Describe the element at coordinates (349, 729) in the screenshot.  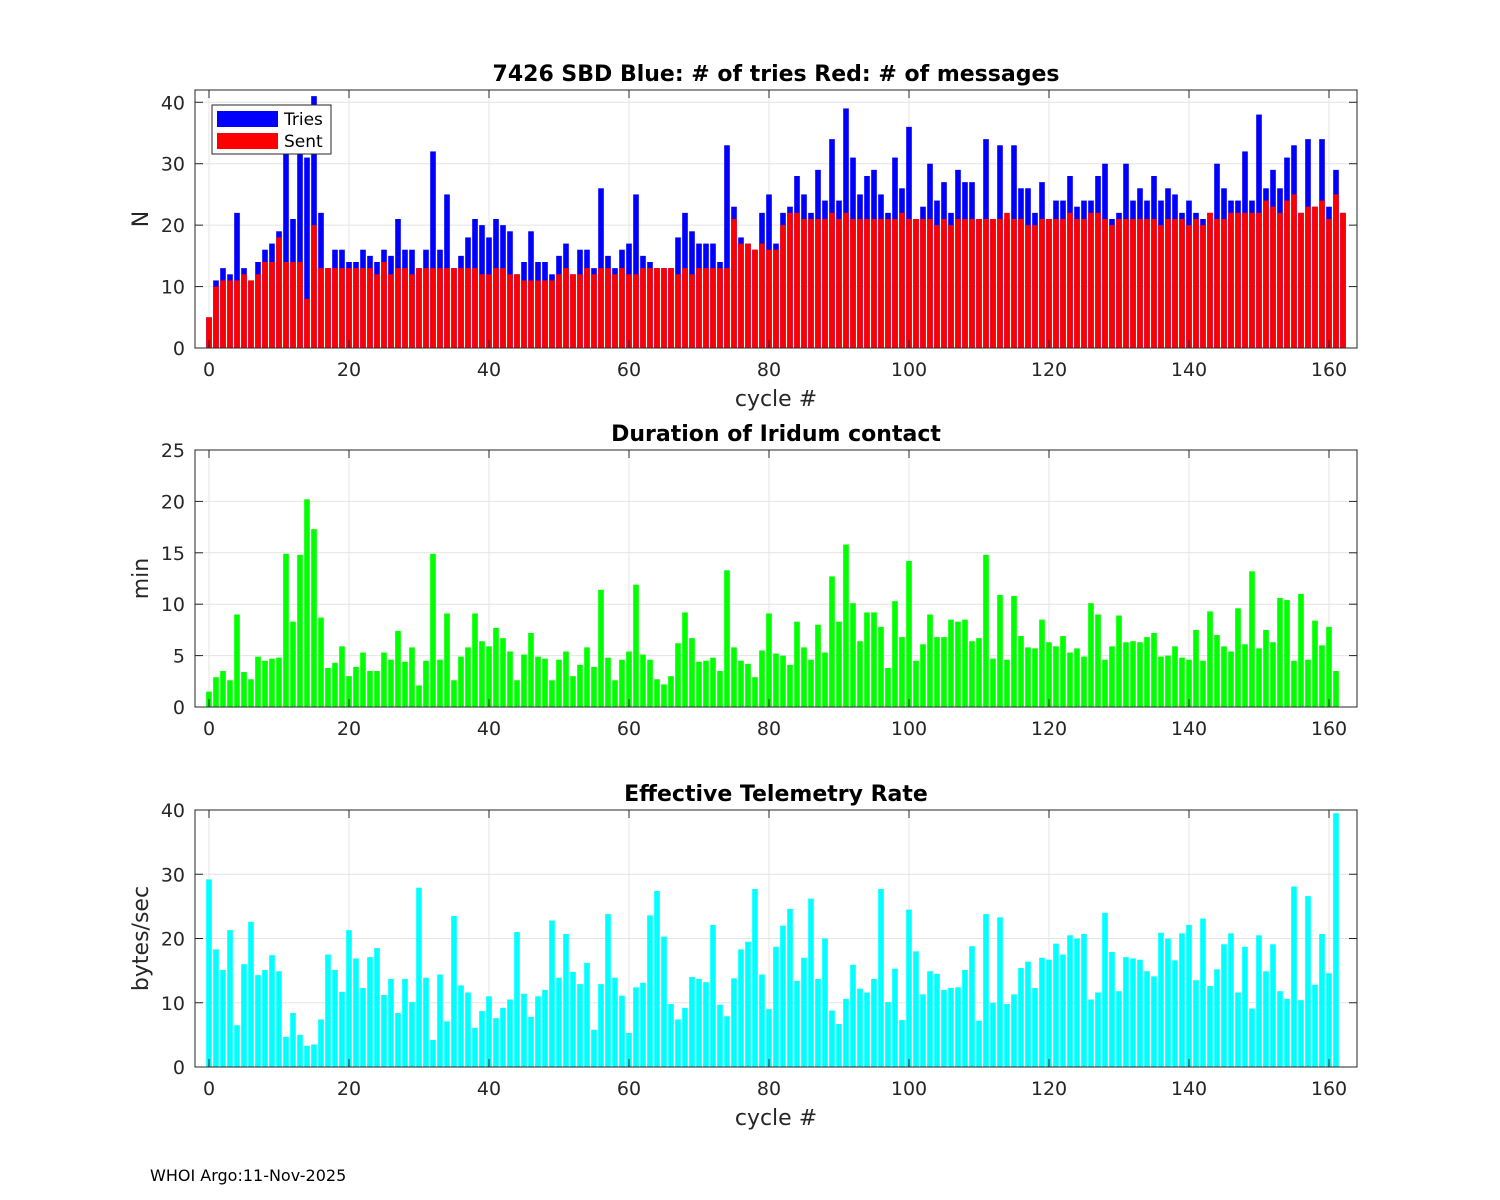
I see `x-tick-label: 20` at that location.